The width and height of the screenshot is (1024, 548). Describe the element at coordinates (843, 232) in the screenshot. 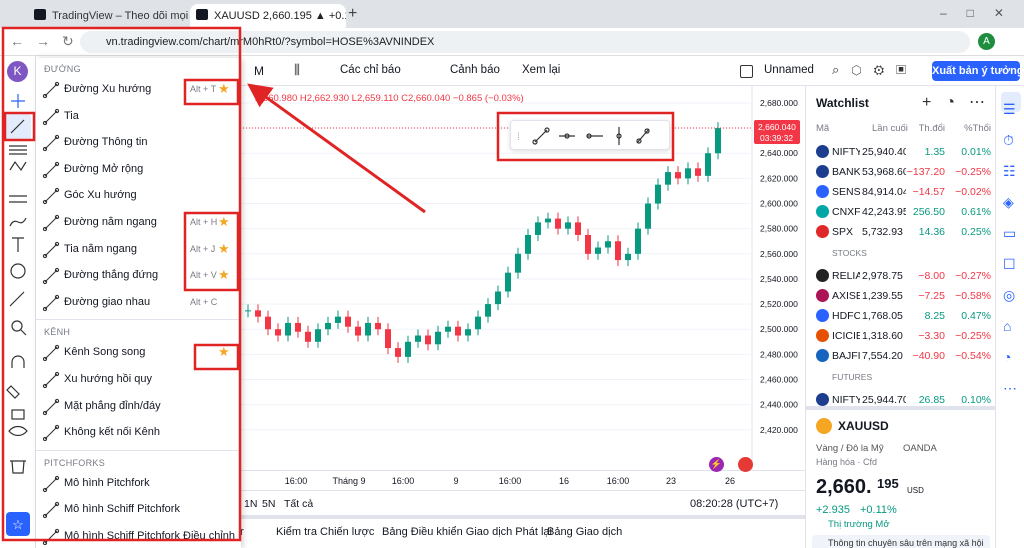

I see `symbol: SPX` at that location.